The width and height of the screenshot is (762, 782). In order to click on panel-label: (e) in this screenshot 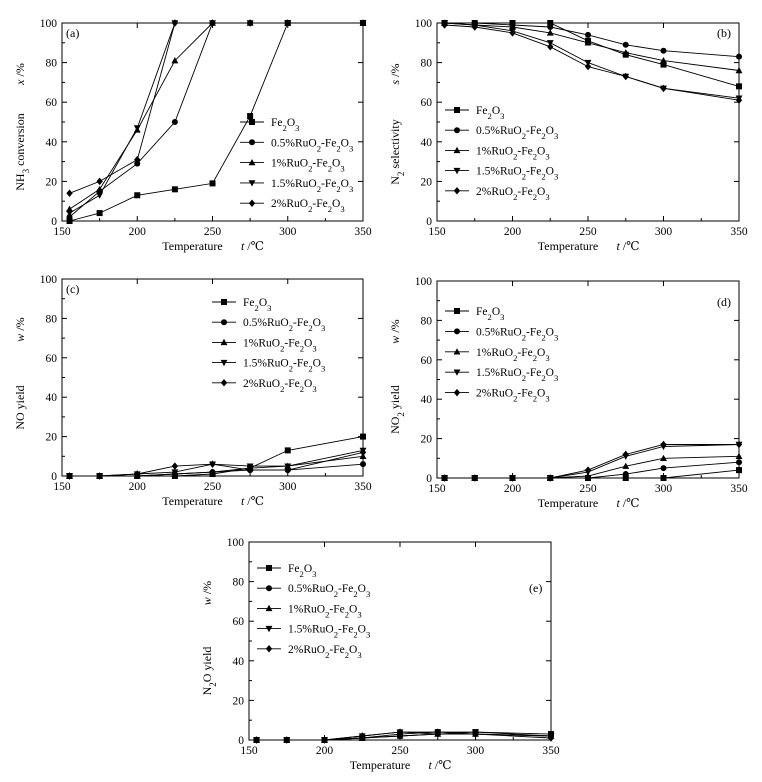, I will do `click(535, 588)`.